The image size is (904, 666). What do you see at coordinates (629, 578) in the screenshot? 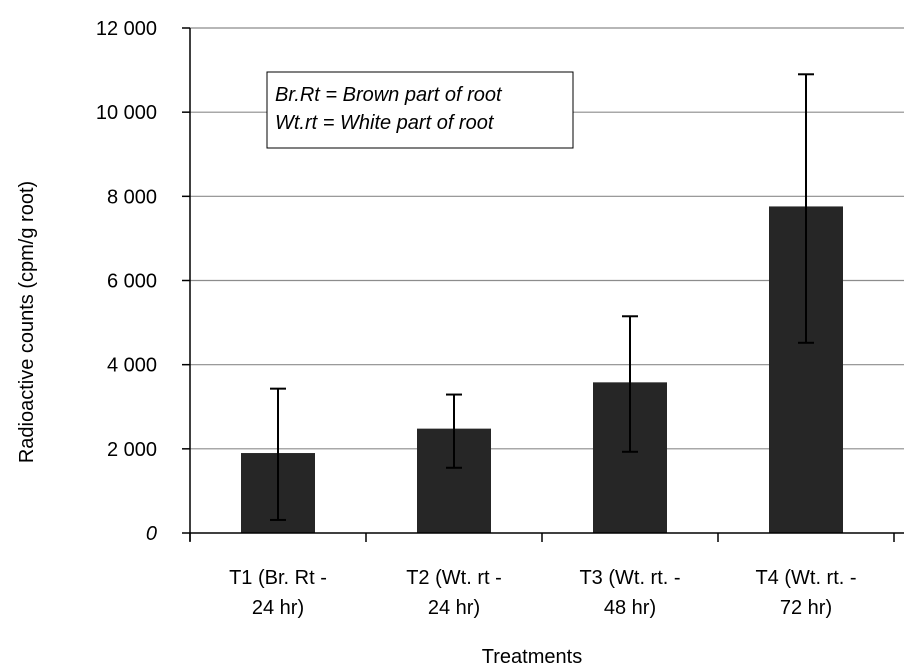
I see `x-tick-label: T3 (Wt. rt. -` at bounding box center [629, 578].